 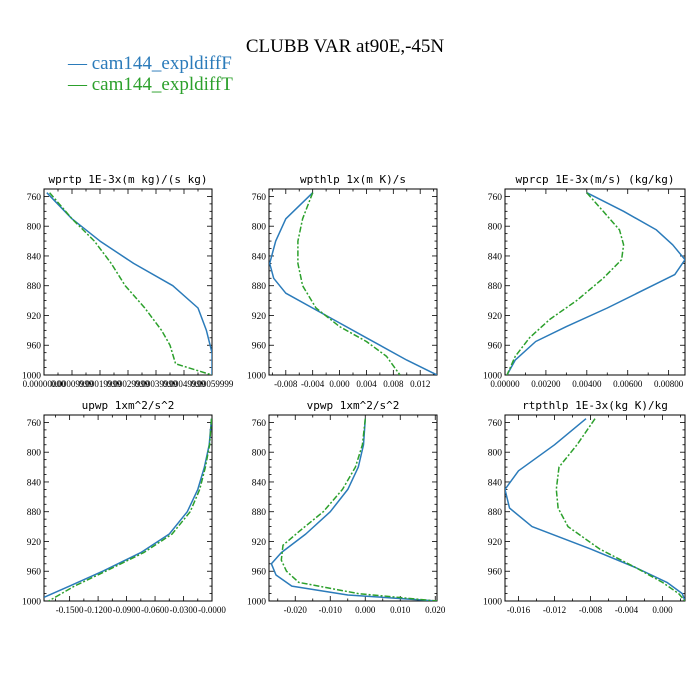 I want to click on x-tick-label: -0.0300, so click(x=184, y=610).